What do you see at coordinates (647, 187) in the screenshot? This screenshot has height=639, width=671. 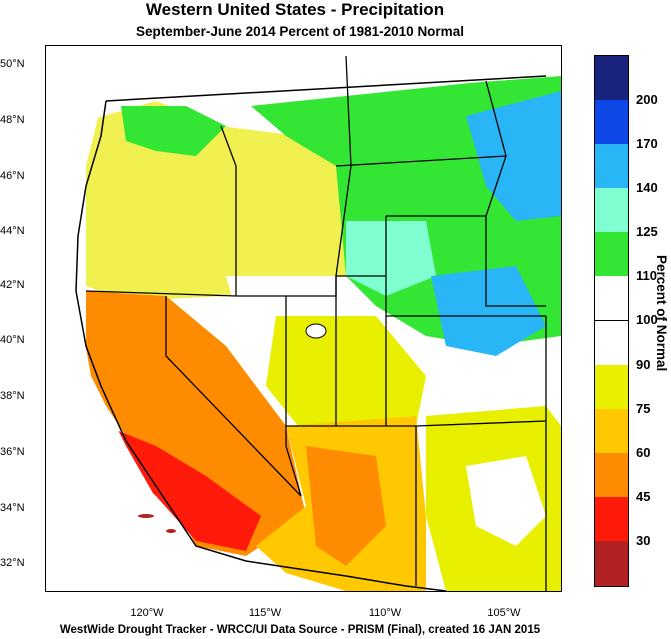 I see `legend-label: 140` at bounding box center [647, 187].